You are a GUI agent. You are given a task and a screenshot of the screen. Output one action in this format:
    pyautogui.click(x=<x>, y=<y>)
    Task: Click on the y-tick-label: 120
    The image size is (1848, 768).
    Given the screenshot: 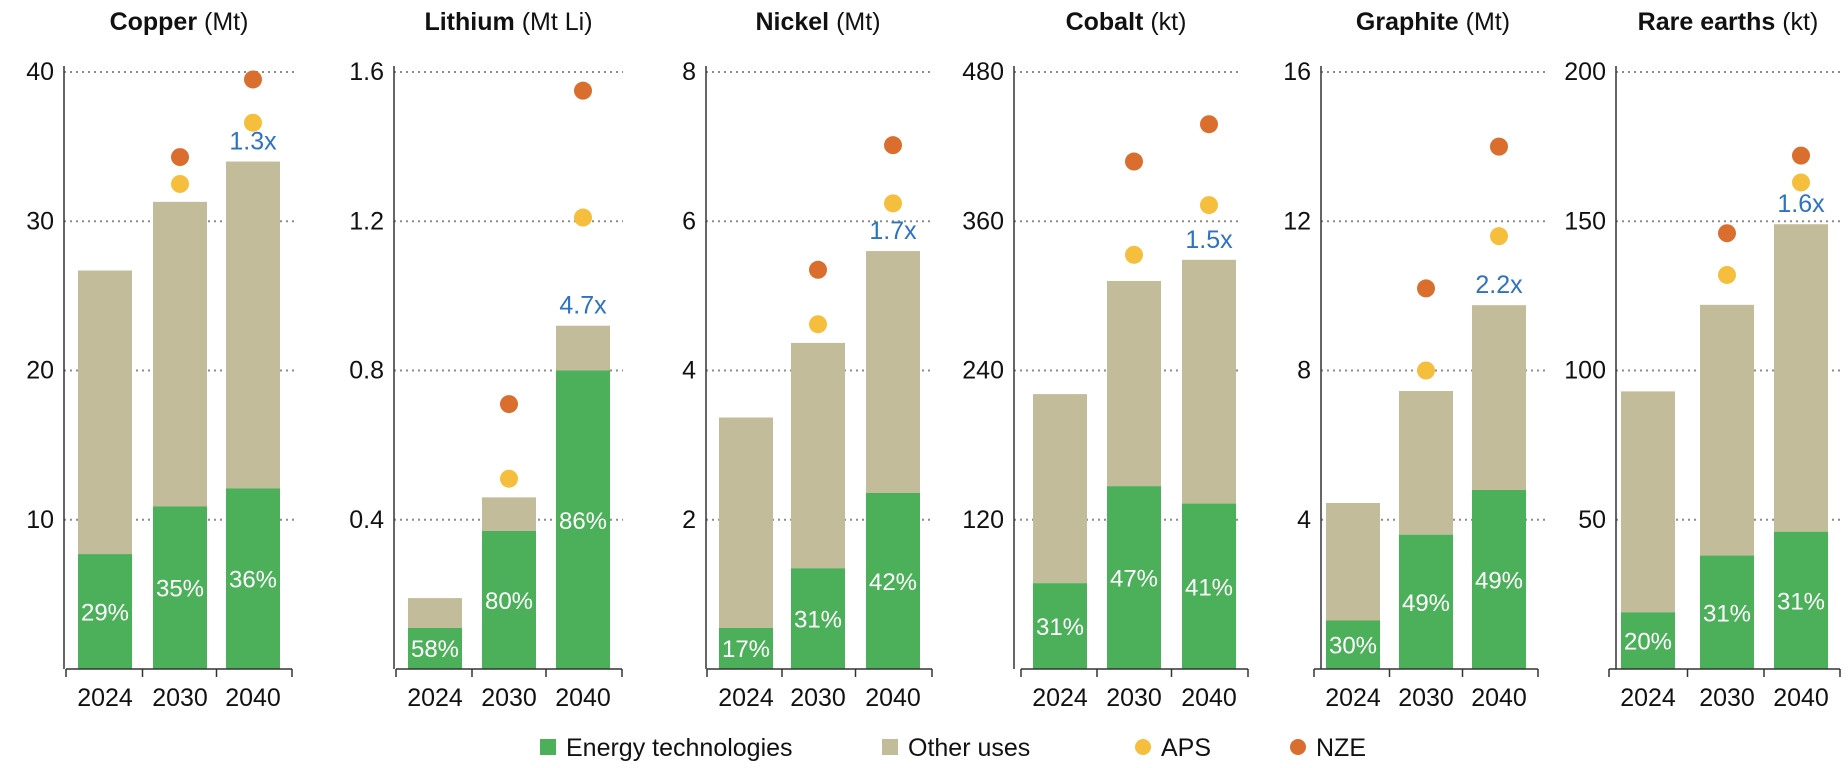 What is the action you would take?
    pyautogui.click(x=983, y=520)
    